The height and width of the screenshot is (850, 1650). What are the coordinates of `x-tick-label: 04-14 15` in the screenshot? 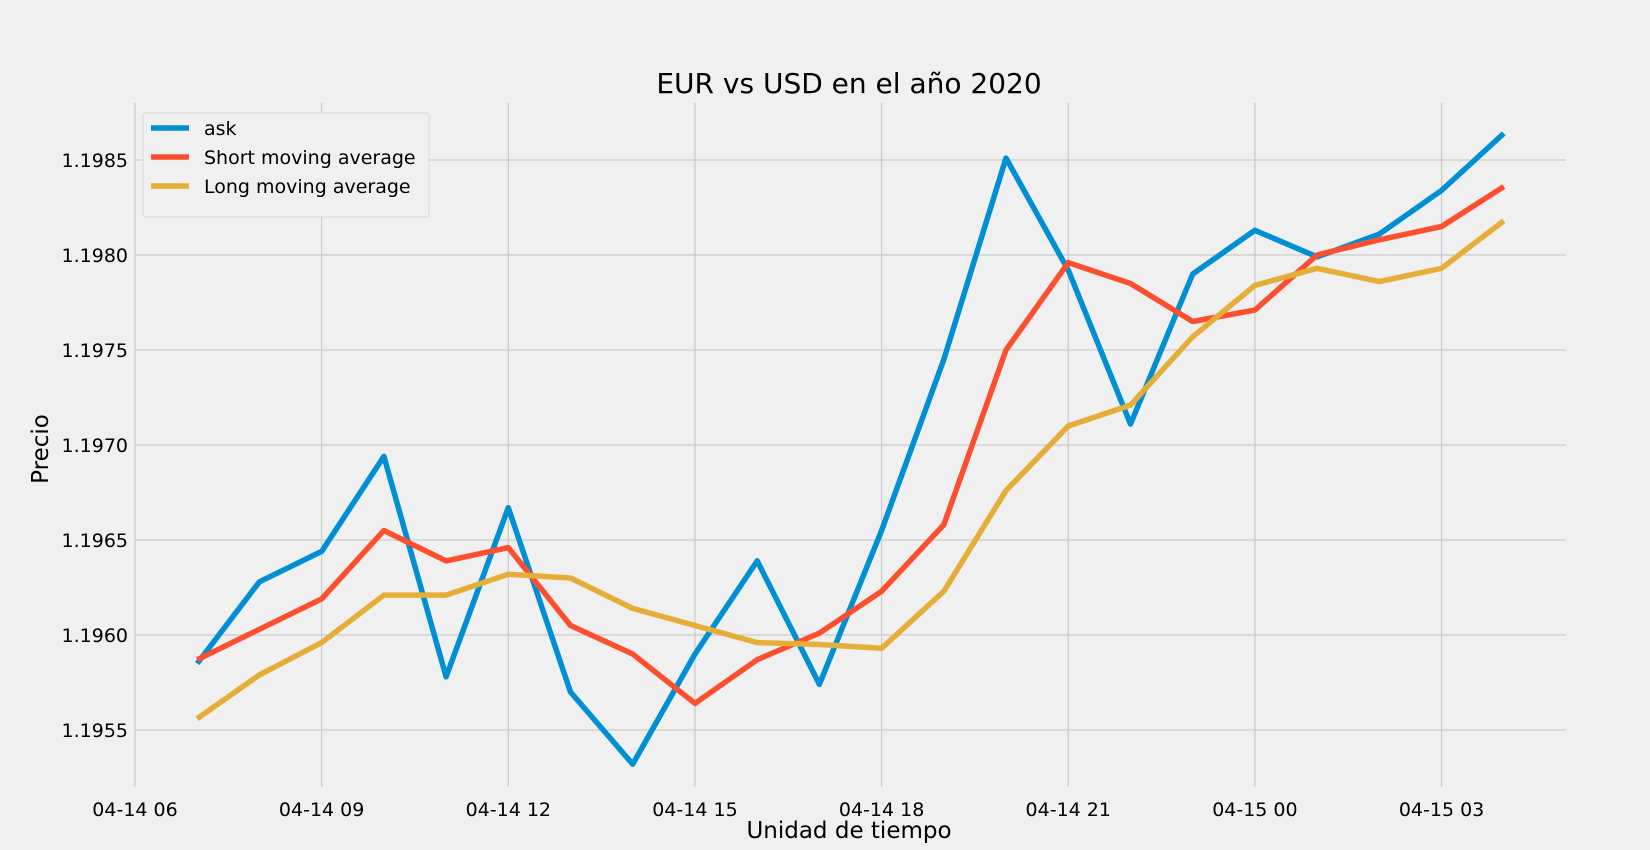 It's located at (694, 810).